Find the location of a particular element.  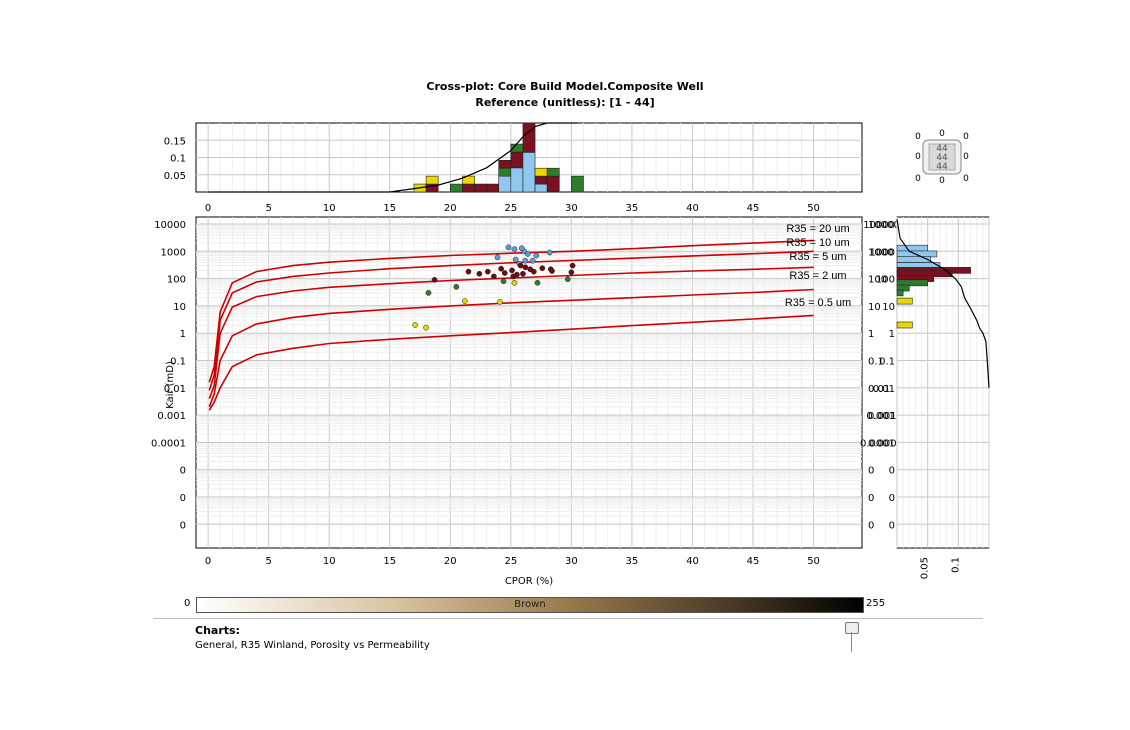

reference-count-inner is located at coordinates (942, 157).